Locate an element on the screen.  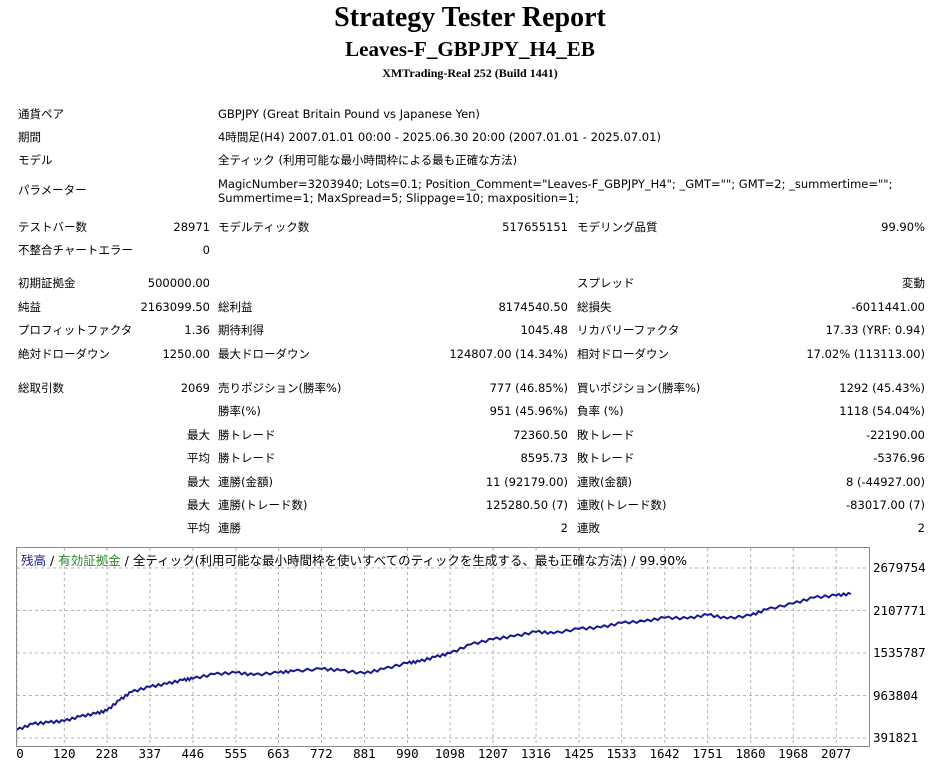
model-value: 全ティック (利用可能な最小時間枠による最も正確な方法) is located at coordinates (368, 160).